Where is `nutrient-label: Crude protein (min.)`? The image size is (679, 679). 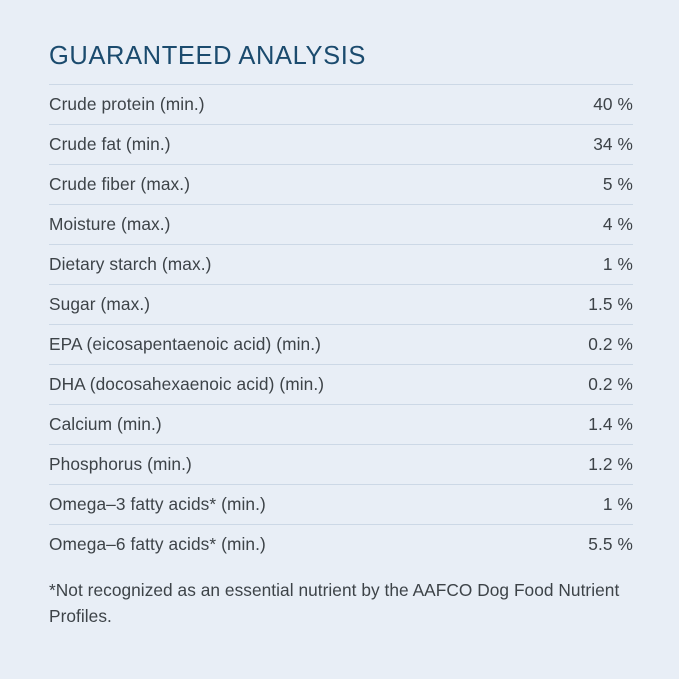
nutrient-label: Crude protein (min.) is located at coordinates (127, 104).